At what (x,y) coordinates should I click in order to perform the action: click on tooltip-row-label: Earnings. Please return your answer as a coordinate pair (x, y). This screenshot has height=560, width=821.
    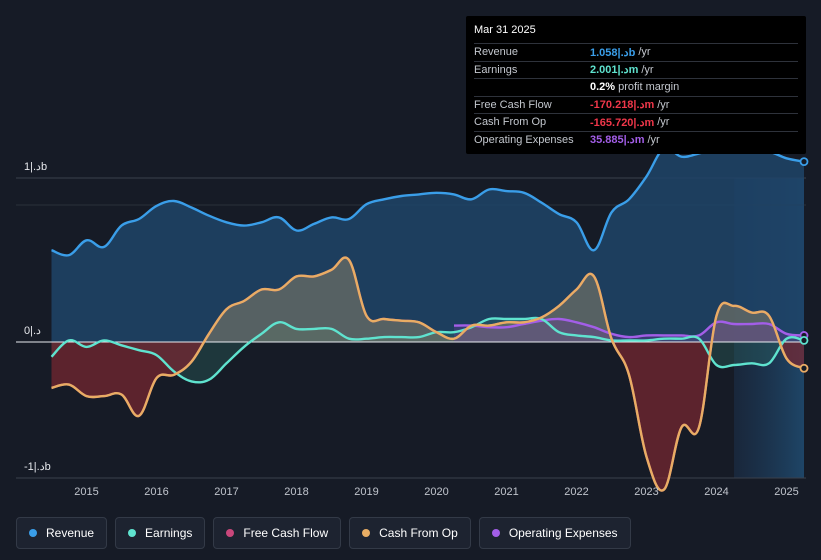
    Looking at the image, I should click on (496, 69).